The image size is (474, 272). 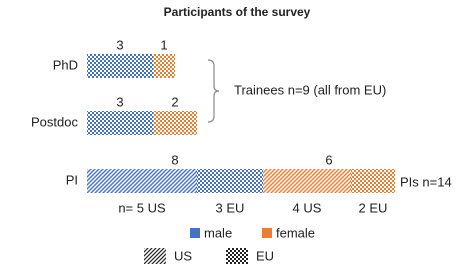 I want to click on segment-label: 2 EU, so click(x=373, y=207).